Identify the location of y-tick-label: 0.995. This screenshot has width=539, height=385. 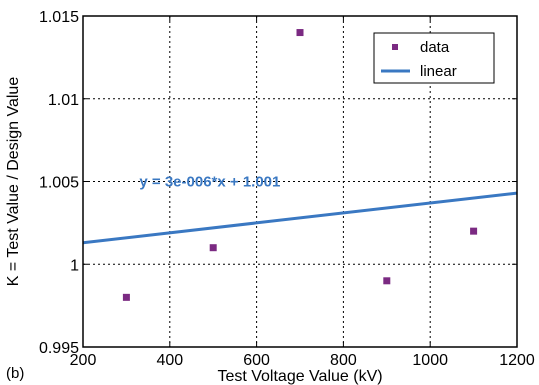
(59, 348).